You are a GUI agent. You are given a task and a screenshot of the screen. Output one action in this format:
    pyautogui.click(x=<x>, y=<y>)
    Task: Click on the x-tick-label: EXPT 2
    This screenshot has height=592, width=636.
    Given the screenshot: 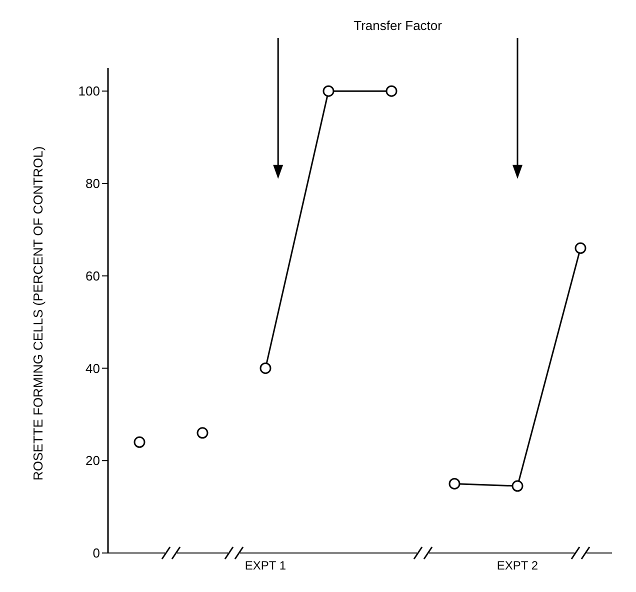 What is the action you would take?
    pyautogui.click(x=517, y=565)
    